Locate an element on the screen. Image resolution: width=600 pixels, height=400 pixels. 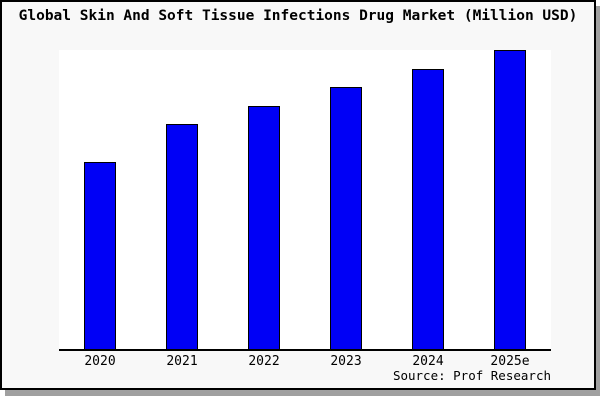
bar-slot-2024 is located at coordinates (428, 199).